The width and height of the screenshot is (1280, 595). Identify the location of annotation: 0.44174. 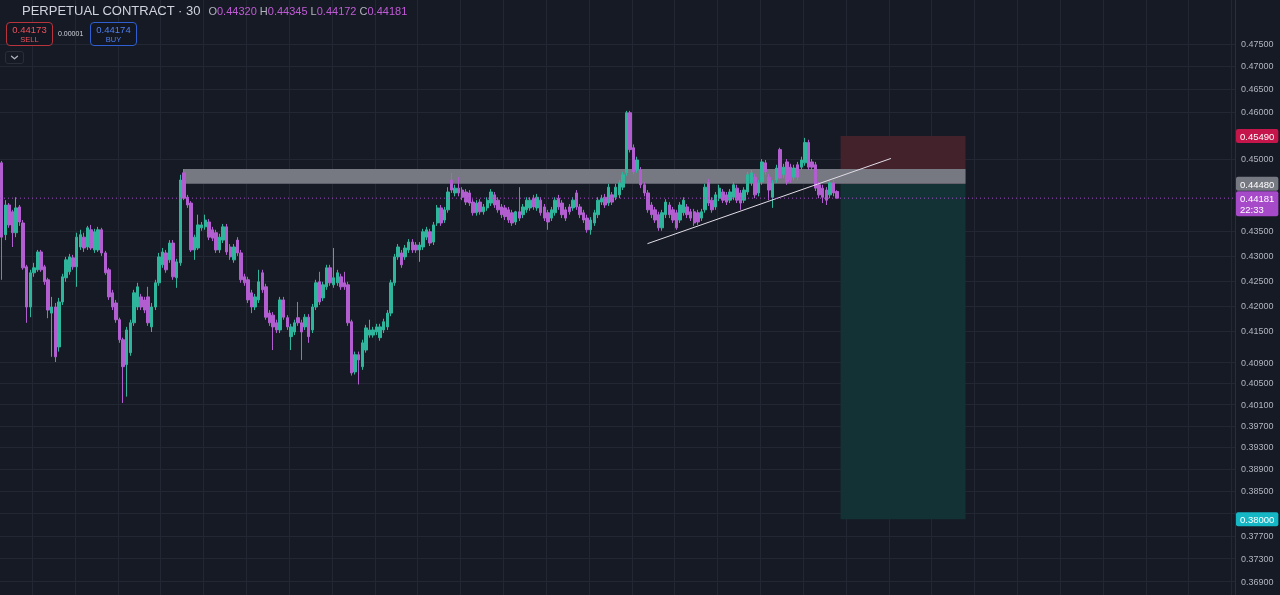
(113, 29).